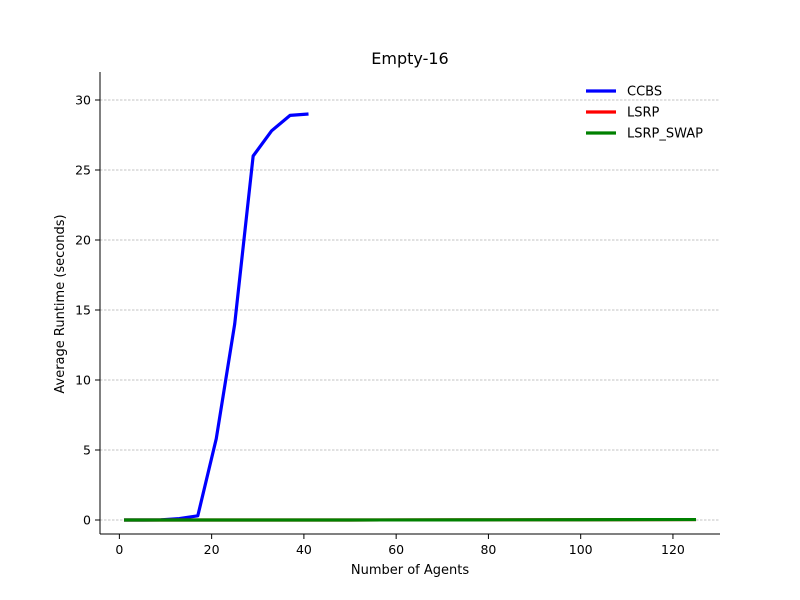 Image resolution: width=800 pixels, height=600 pixels. I want to click on y-tick-label: 0, so click(87, 520).